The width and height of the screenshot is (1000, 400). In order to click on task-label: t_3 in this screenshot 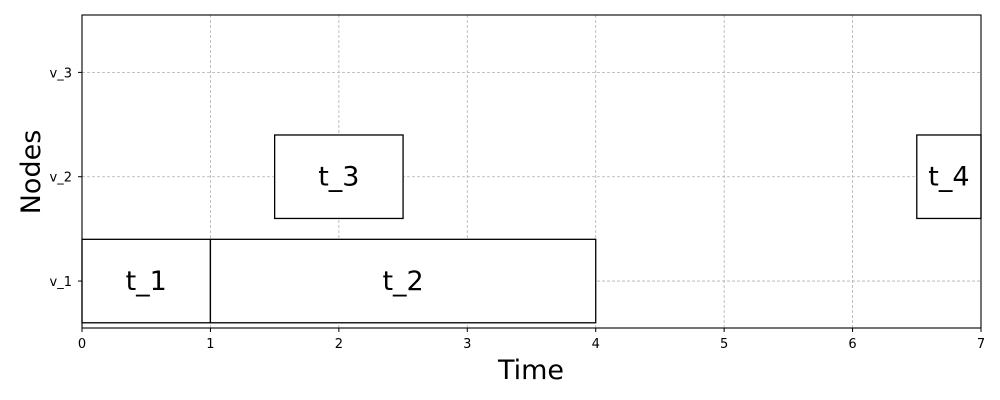, I will do `click(338, 177)`.